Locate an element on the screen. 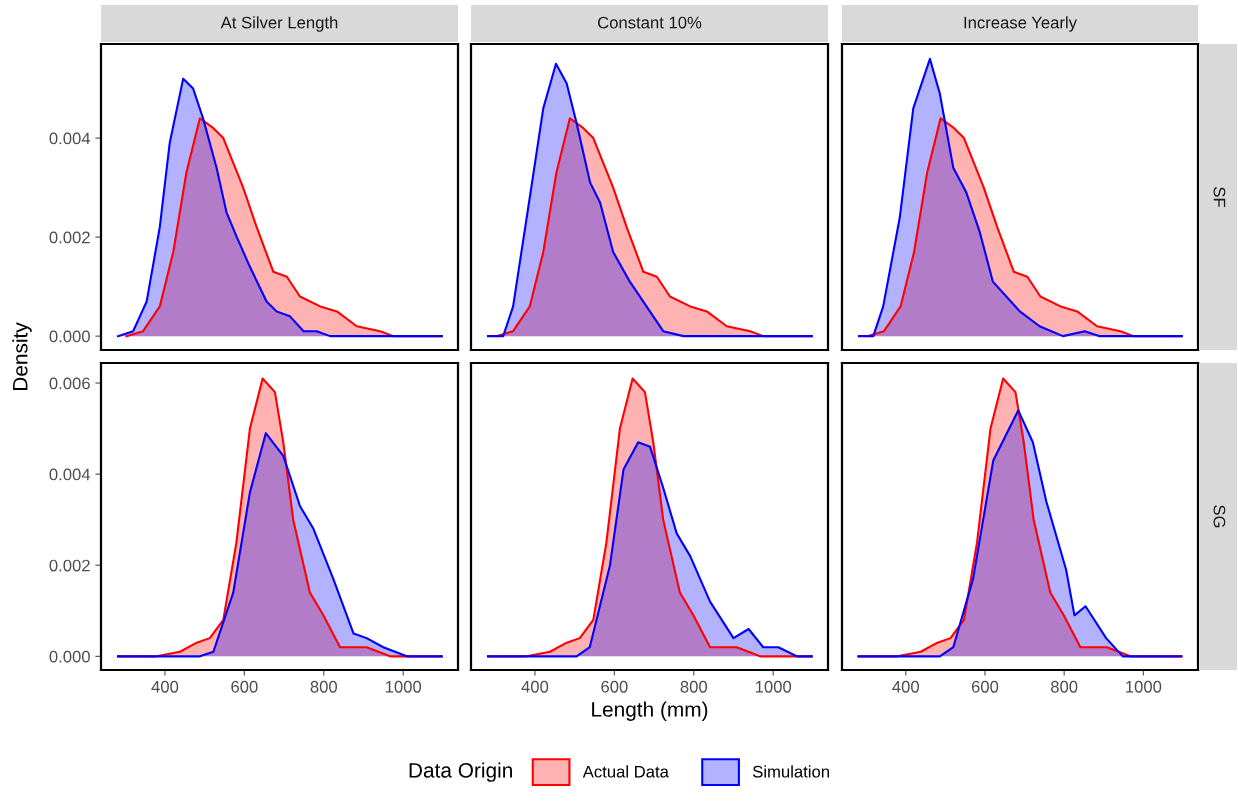 The image size is (1238, 805). x-axis-title: Length (mm) is located at coordinates (650, 711).